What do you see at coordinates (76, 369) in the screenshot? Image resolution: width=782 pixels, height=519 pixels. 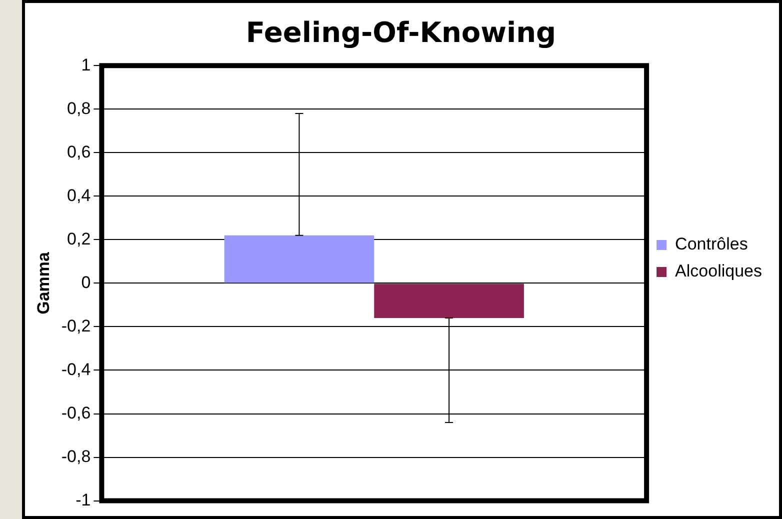 I see `y-tick-label: -0,4` at bounding box center [76, 369].